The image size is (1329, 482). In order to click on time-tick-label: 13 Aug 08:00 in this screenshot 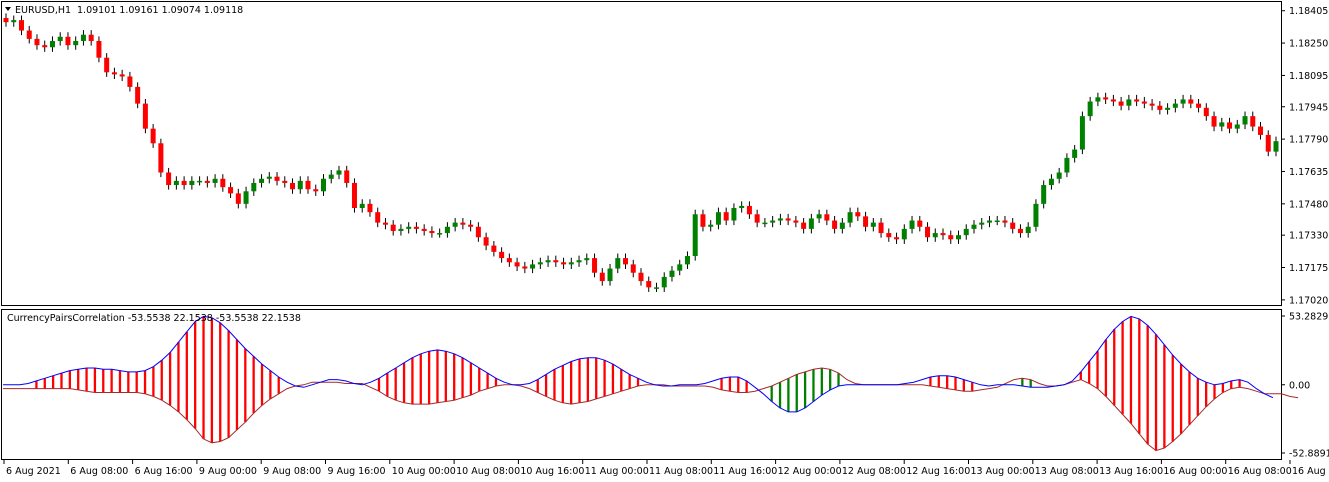, I will do `click(1067, 471)`.